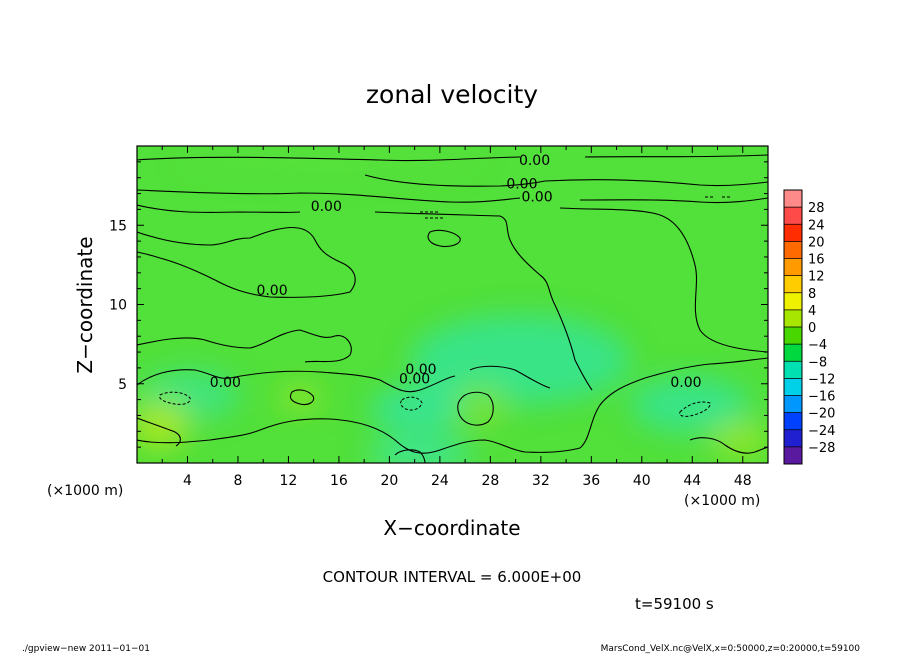  What do you see at coordinates (663, 280) in the screenshot?
I see `contour-line-right-boundary` at bounding box center [663, 280].